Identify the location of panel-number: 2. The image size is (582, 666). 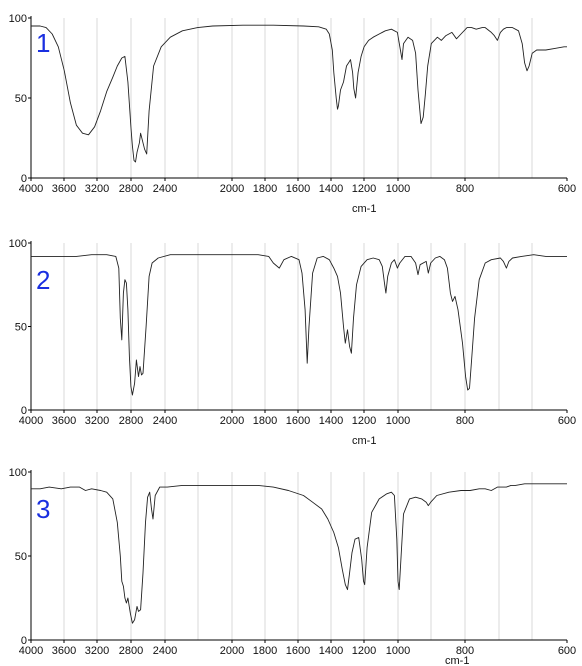
(43, 280).